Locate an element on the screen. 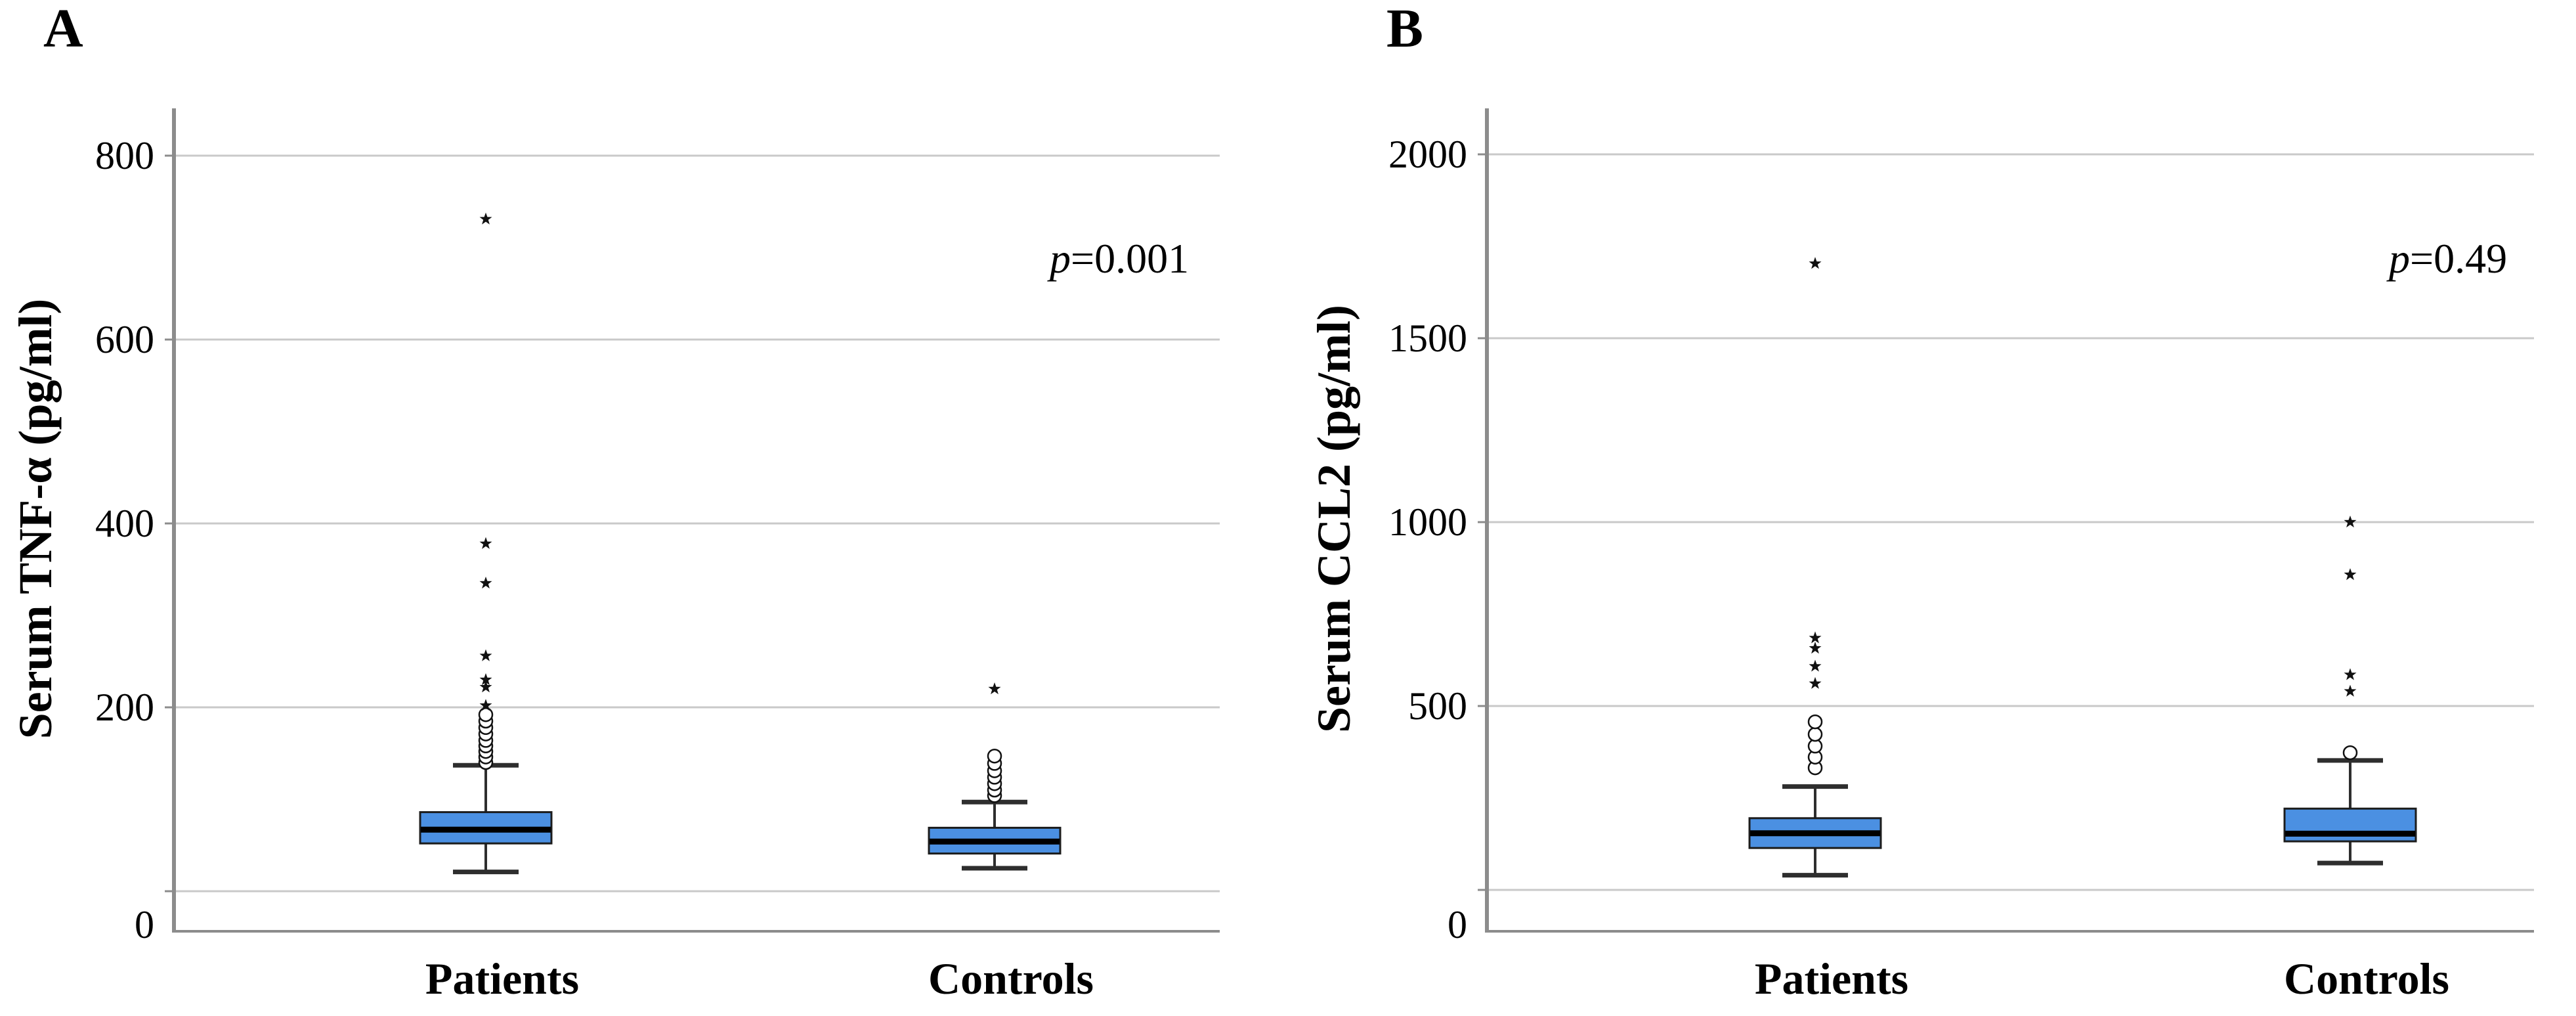  category-label-patients-a: Patients is located at coordinates (502, 979).